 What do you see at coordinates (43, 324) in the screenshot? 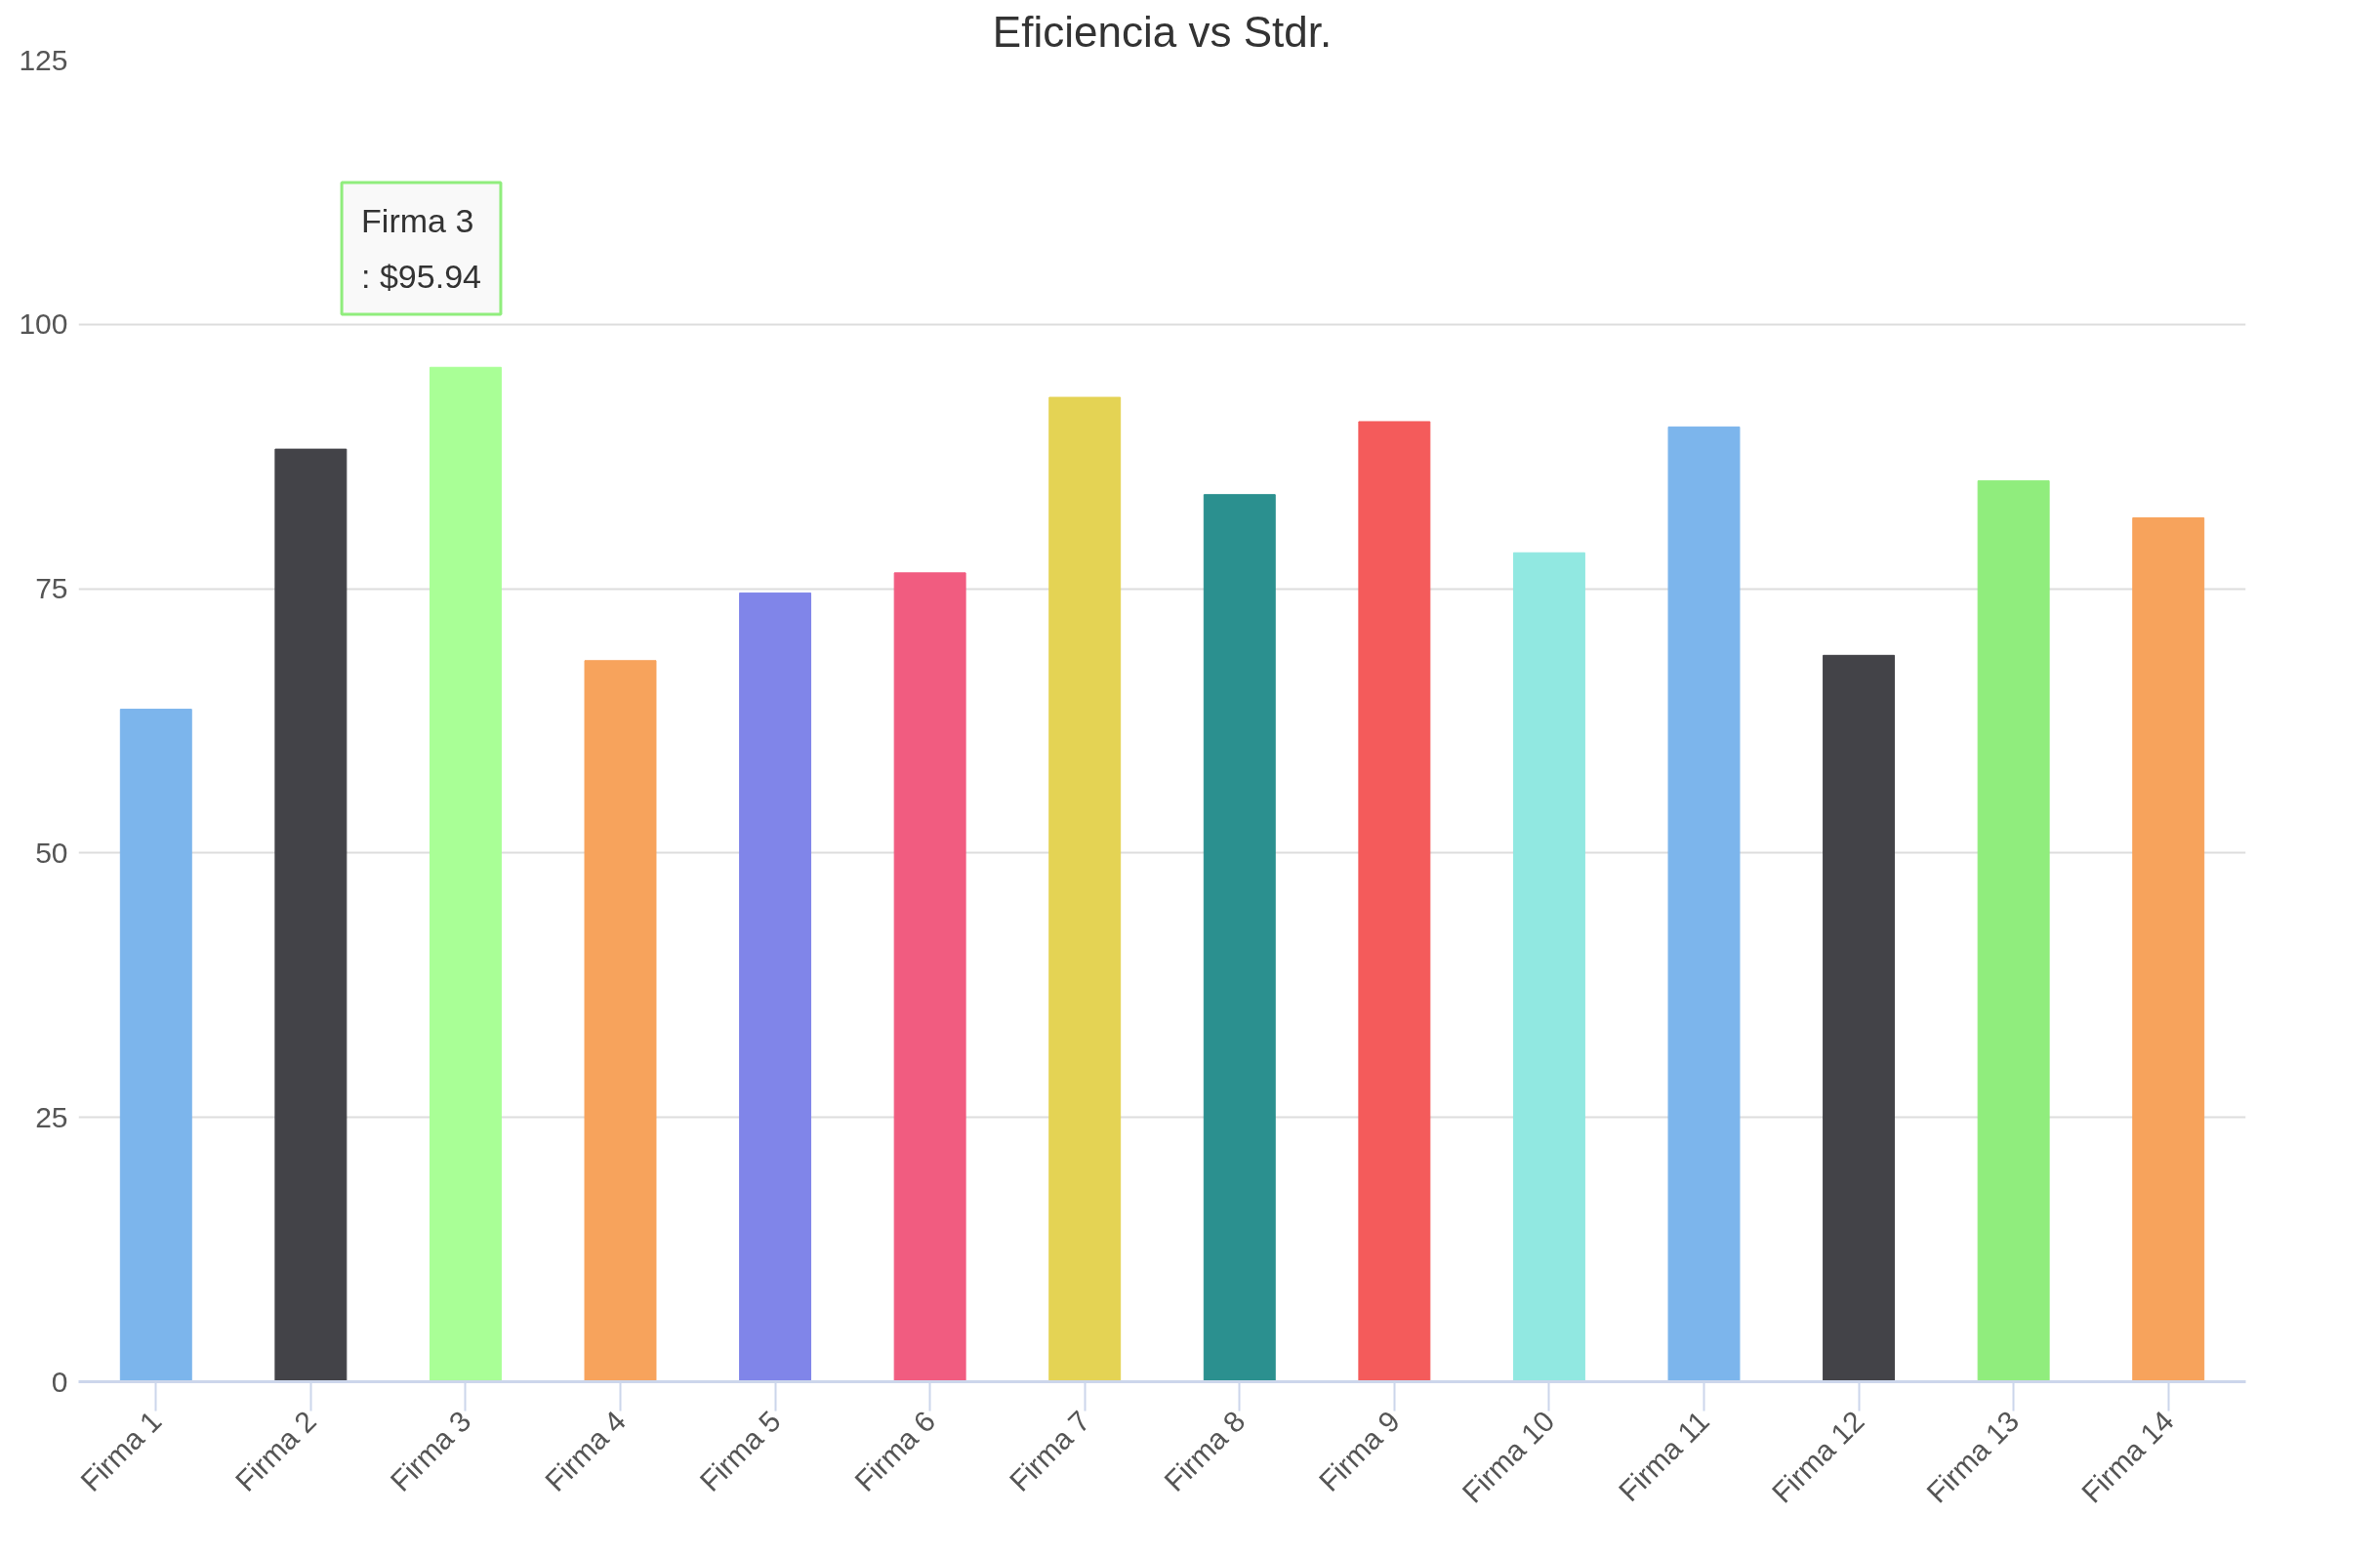
I see `y-tick-label: 100` at bounding box center [43, 324].